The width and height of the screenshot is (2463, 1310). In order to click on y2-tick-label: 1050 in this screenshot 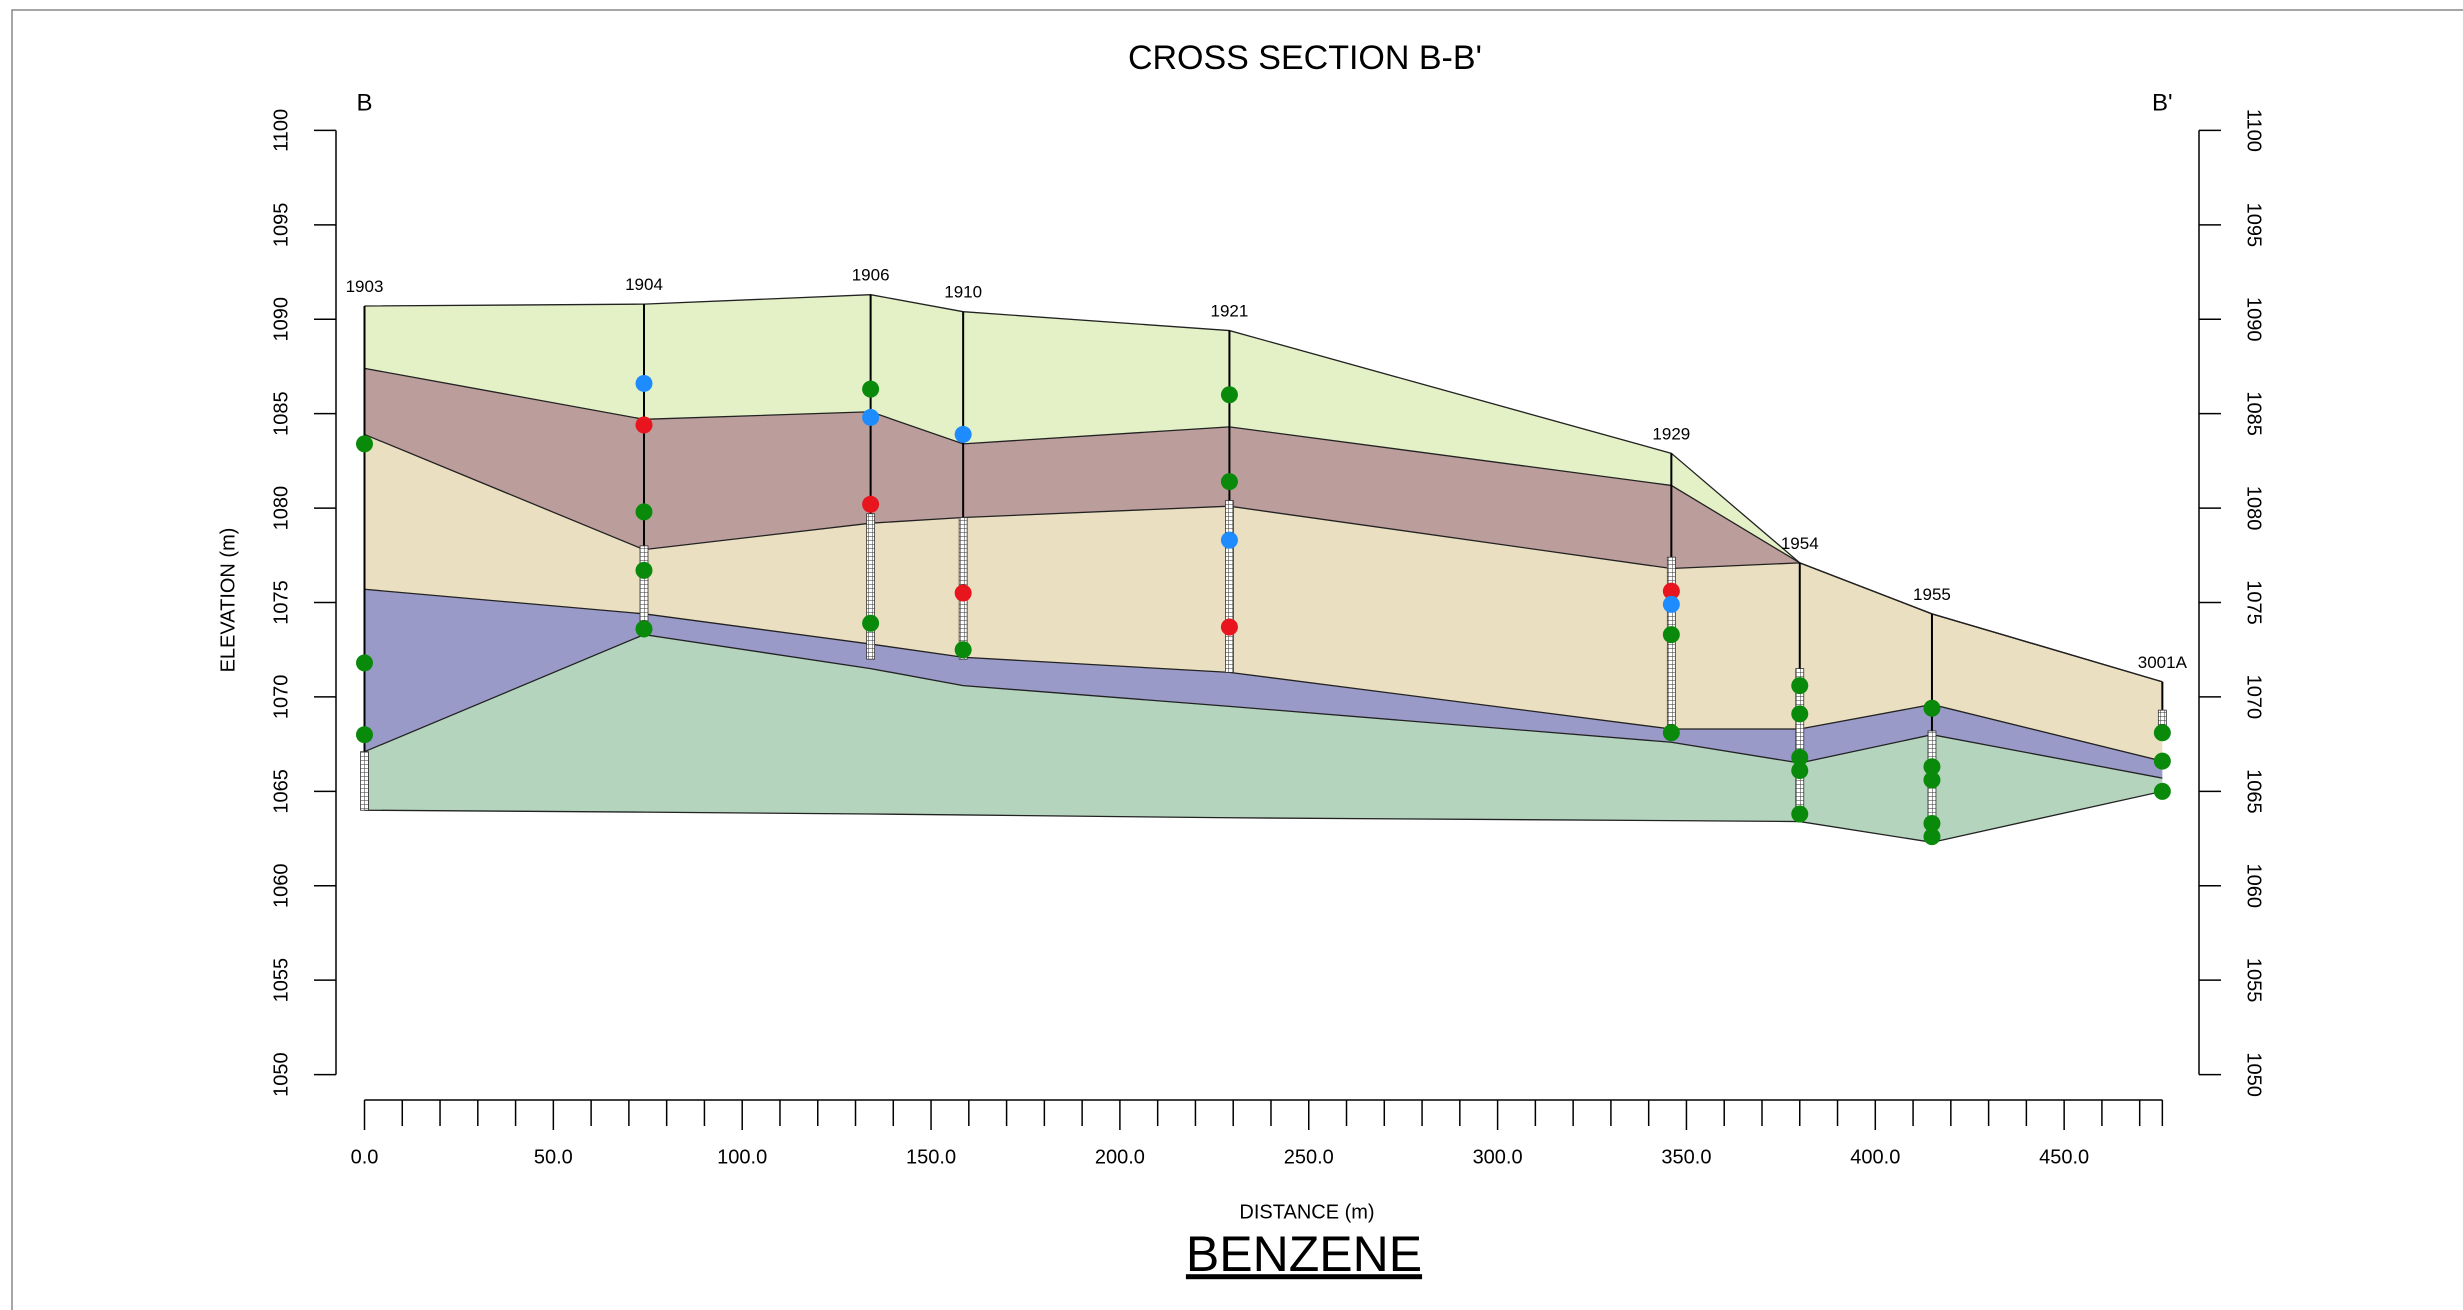, I will do `click(2254, 1074)`.